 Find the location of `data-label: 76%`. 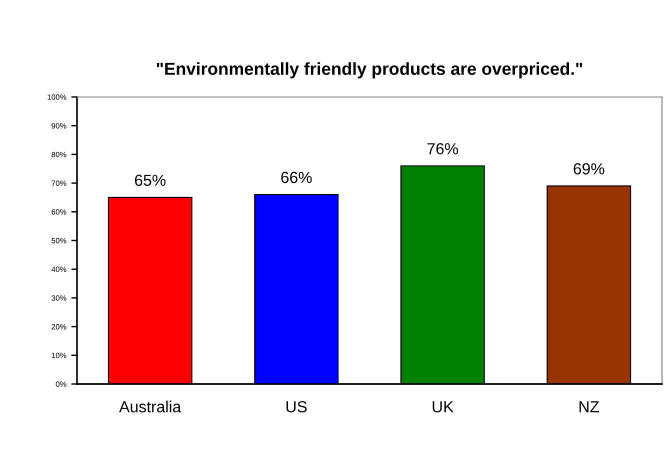

data-label: 76% is located at coordinates (442, 148).